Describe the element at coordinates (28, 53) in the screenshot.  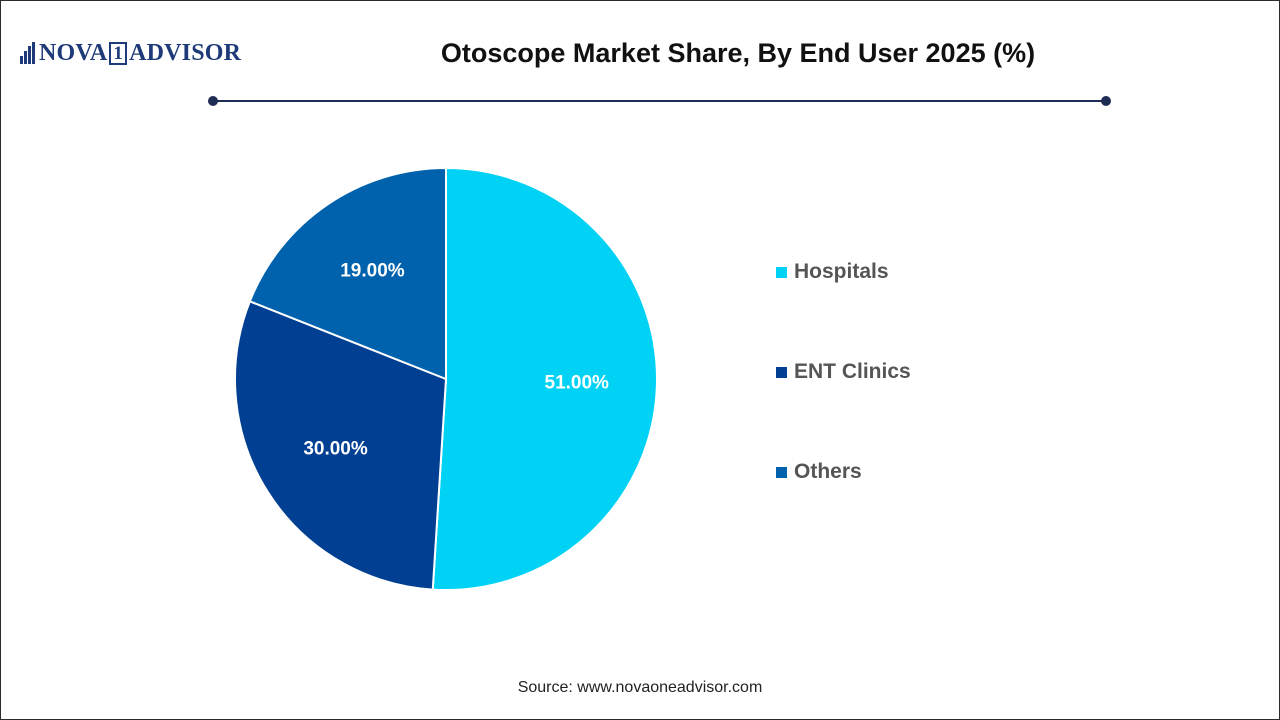
I see `bar-chart-logo-icon` at that location.